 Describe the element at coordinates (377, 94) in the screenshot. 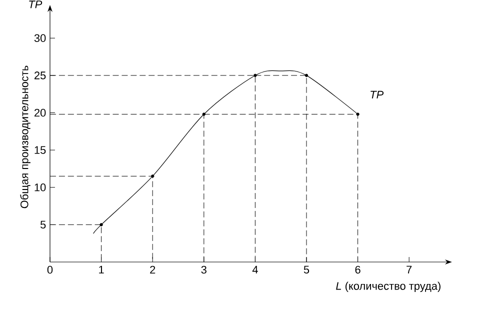

I see `series-label: TP` at that location.